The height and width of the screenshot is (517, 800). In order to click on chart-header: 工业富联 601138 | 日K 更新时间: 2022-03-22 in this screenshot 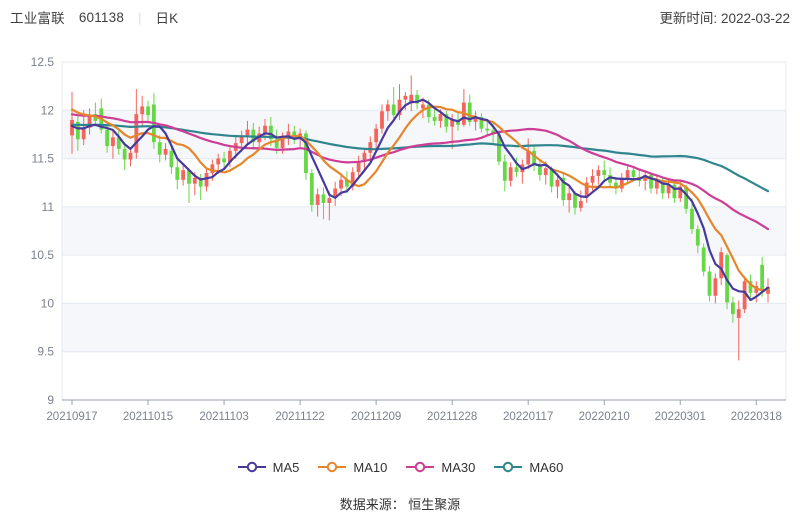, I will do `click(400, 17)`.